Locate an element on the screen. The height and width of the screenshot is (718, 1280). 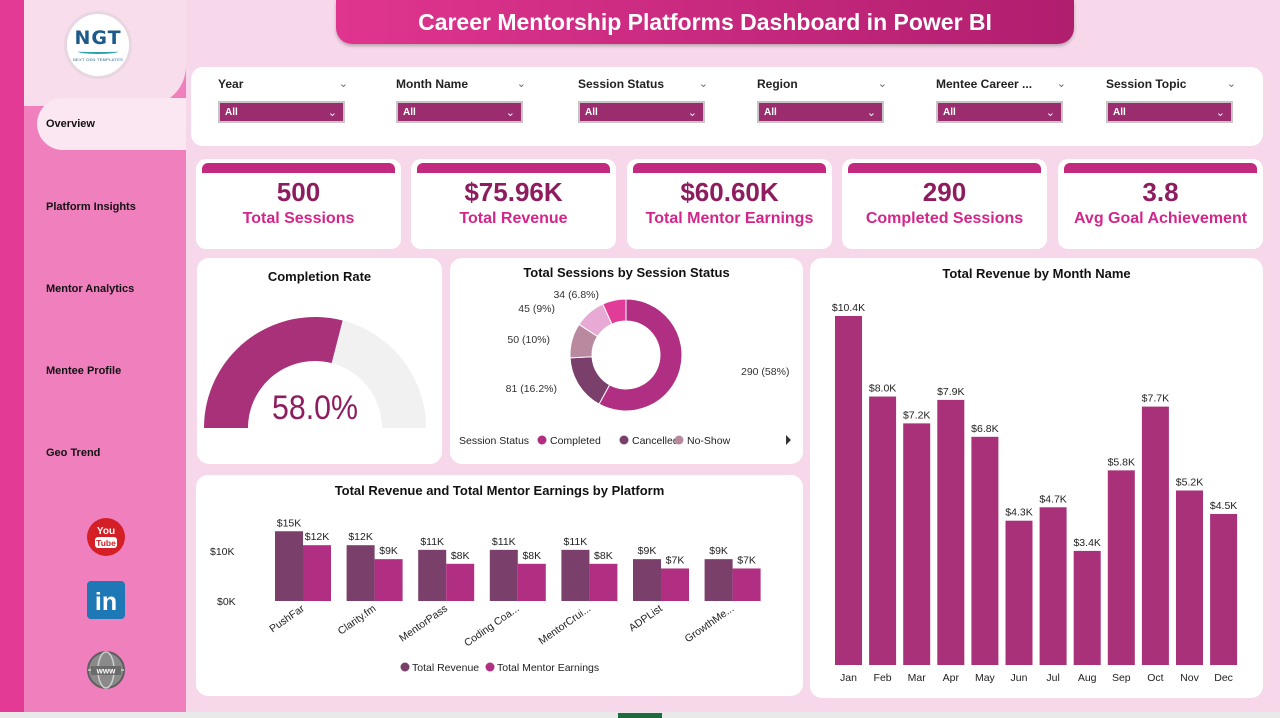
platform-tick-label: Clarity.fm is located at coordinates (357, 619).